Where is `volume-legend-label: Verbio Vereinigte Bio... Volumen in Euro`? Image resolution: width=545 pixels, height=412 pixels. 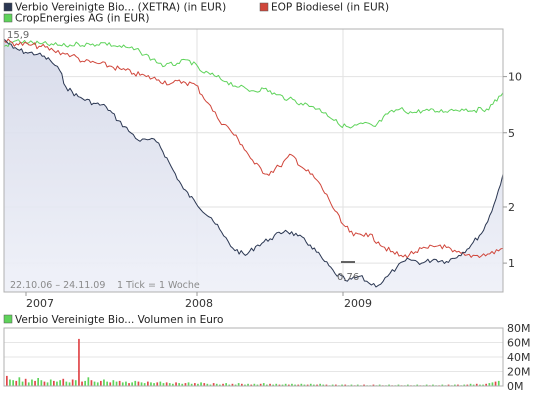
volume-legend-label: Verbio Vereinigte Bio... Volumen in Euro is located at coordinates (119, 320).